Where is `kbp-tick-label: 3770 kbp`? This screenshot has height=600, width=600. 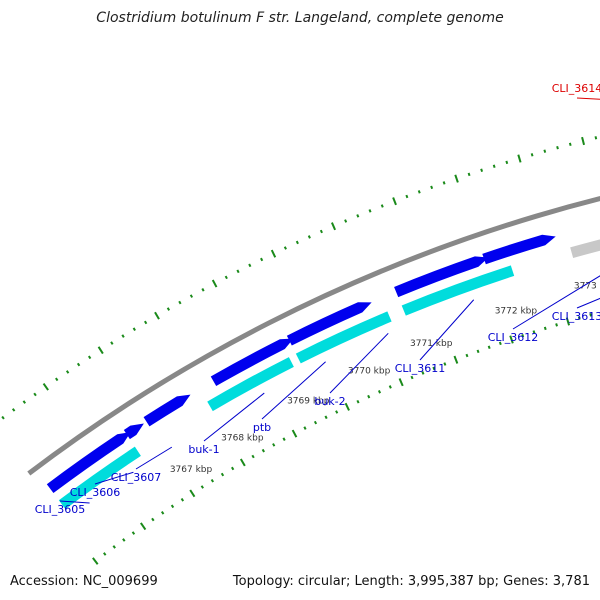 kbp-tick-label: 3770 kbp is located at coordinates (369, 371).